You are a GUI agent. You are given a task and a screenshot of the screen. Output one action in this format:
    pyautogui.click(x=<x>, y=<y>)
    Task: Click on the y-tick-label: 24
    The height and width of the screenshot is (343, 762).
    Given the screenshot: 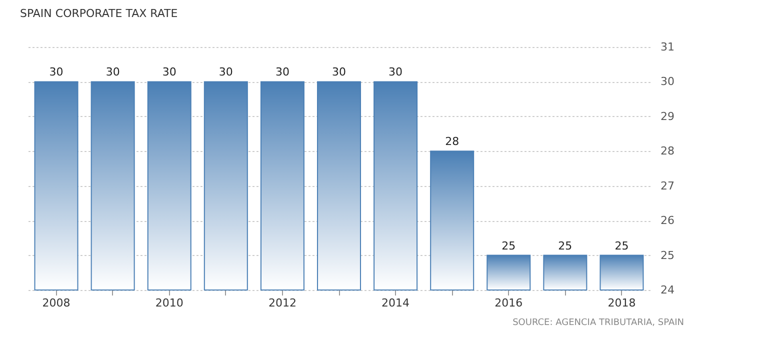 What is the action you would take?
    pyautogui.click(x=667, y=290)
    